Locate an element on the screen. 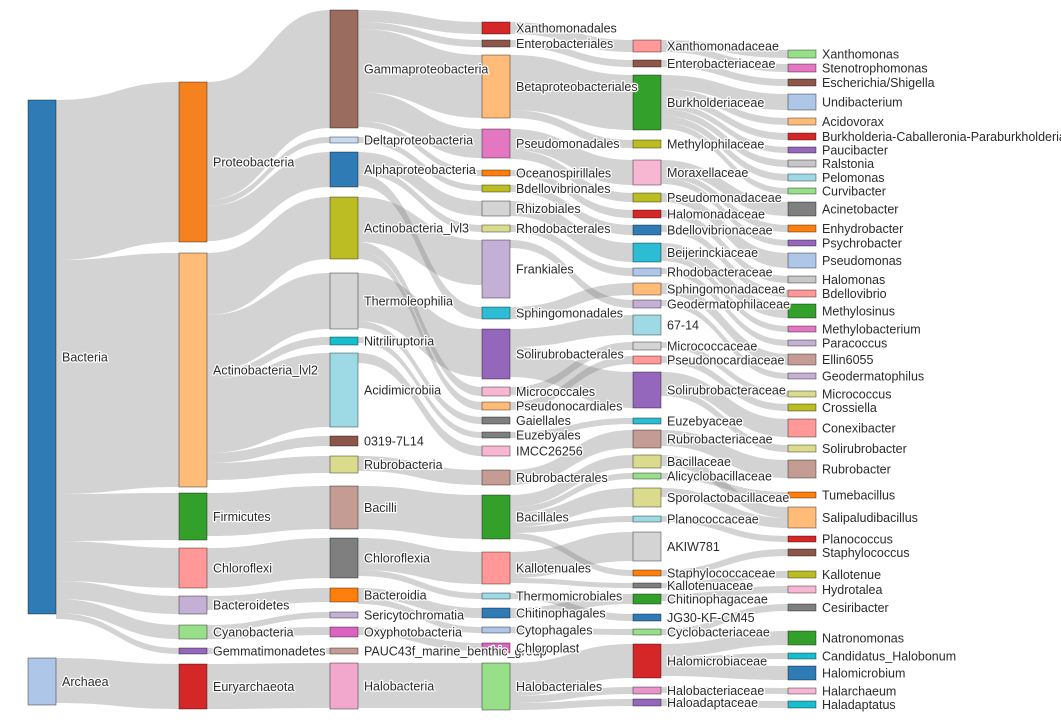 The image size is (1061, 723). node-Halomonadaceae is located at coordinates (647, 214).